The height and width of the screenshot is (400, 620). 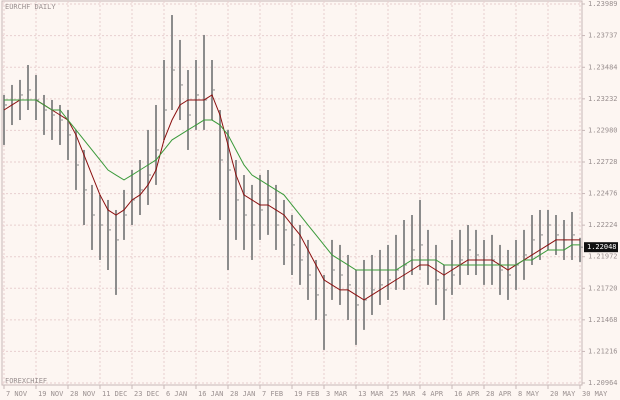 I want to click on x-tick-label: 4 APR, so click(x=433, y=394).